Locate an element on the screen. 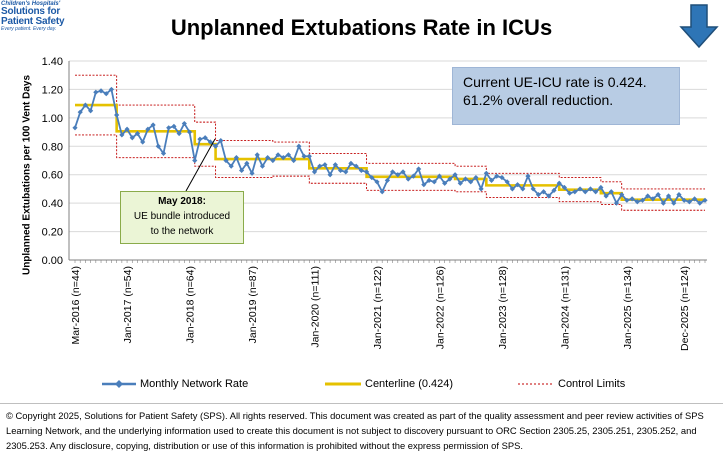 The height and width of the screenshot is (472, 723). legend-centerline-label: Centerline (0.424) is located at coordinates (409, 384).